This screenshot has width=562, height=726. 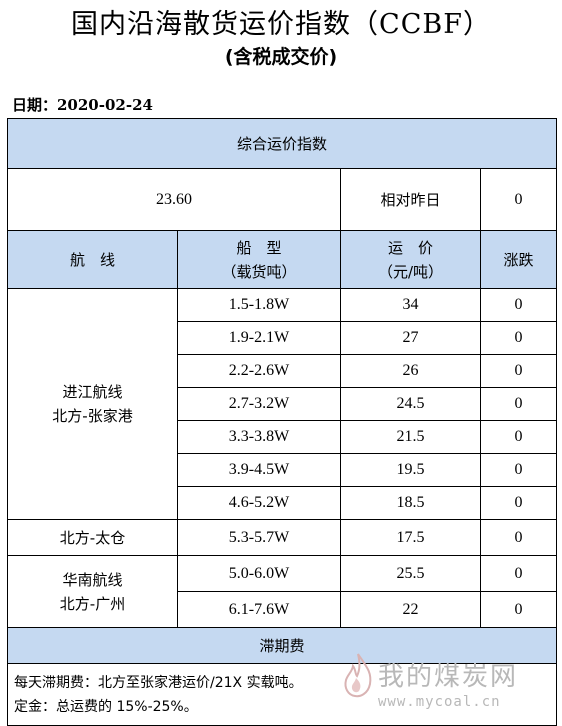 I want to click on col-header-rate: 运 价 （元/吨）, so click(x=410, y=259).